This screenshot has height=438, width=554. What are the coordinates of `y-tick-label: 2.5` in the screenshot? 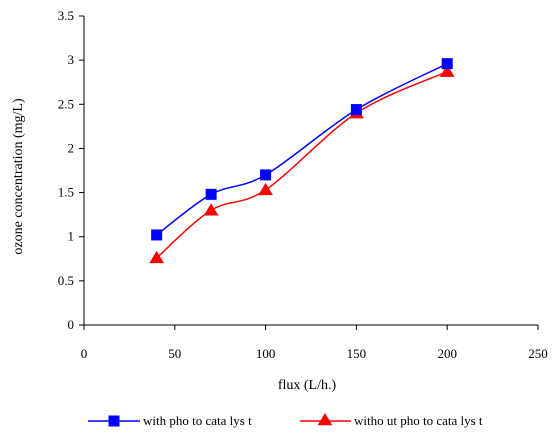 It's located at (66, 103).